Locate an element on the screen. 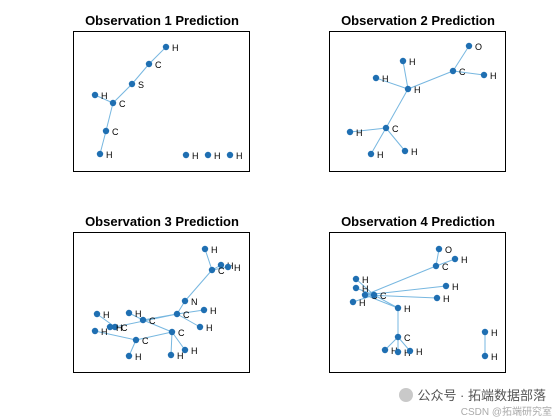  atom-label: S is located at coordinates (141, 85).